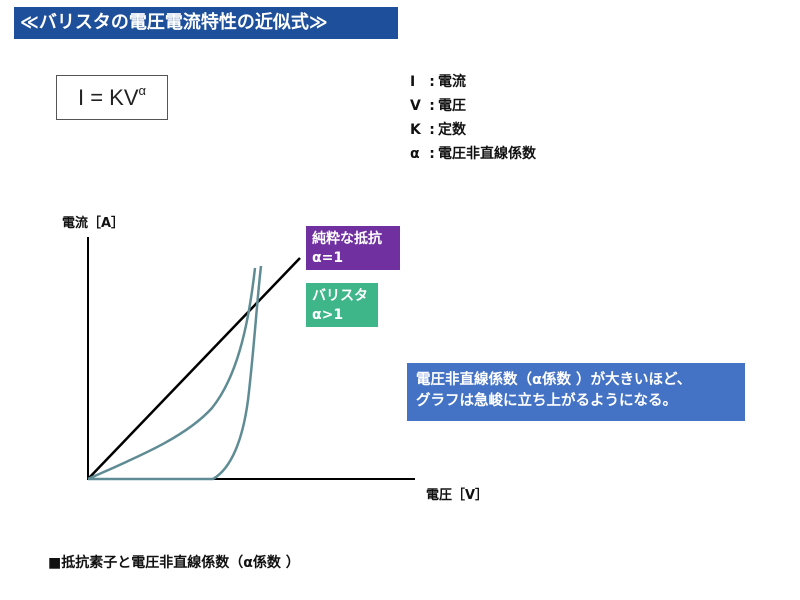 This screenshot has height=600, width=800. Describe the element at coordinates (554, 380) in the screenshot. I see `note-line-1: 電圧非直線係数（α係数 ）が大きいほど、` at that location.